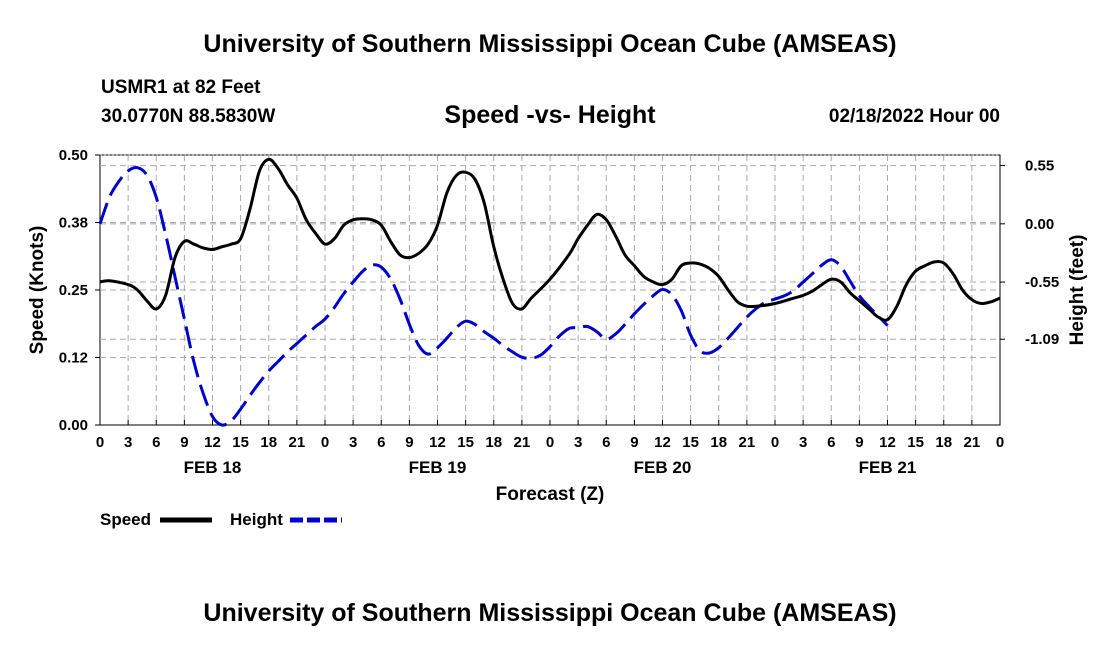  Describe the element at coordinates (914, 116) in the screenshot. I see `forecast-datetime: 02/18/2022 Hour 00` at that location.